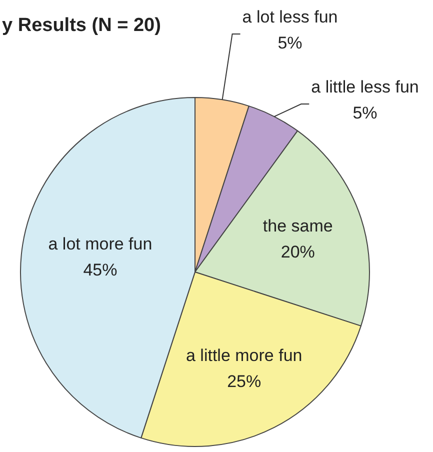 This screenshot has width=433, height=452. I want to click on slice-label: a lot less fun, so click(290, 17).